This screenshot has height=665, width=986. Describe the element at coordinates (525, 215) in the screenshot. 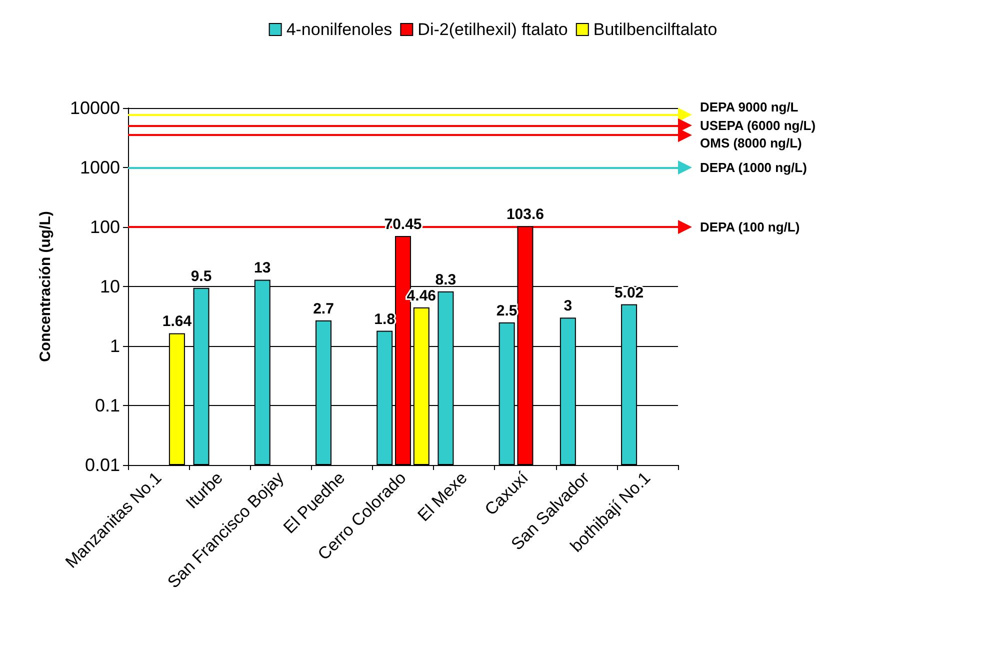

I see `data-label: 103.6` at that location.